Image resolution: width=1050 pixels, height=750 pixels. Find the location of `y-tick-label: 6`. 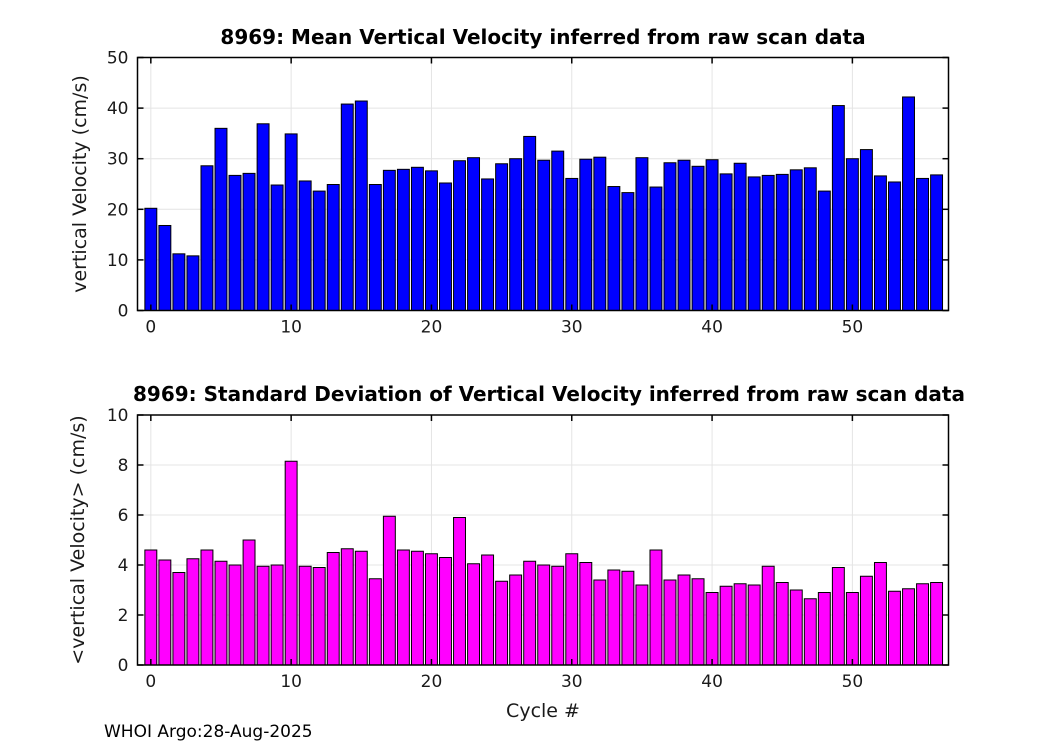

y-tick-label: 6 is located at coordinates (123, 516).